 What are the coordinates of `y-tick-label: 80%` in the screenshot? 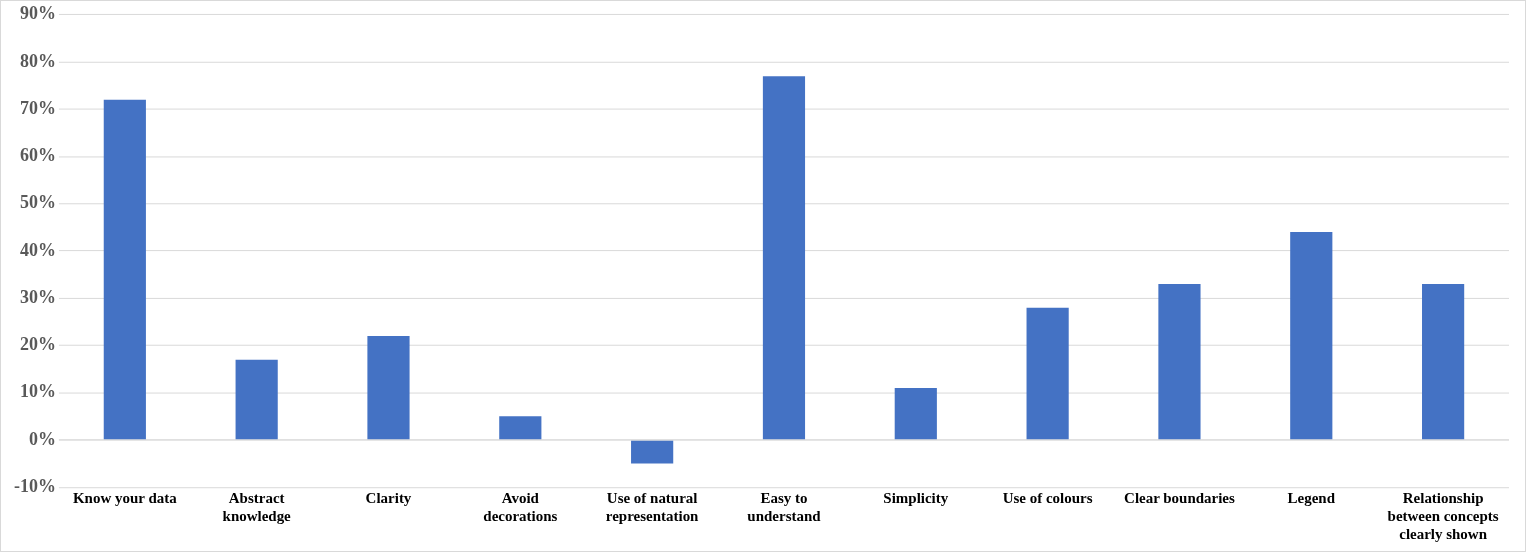 It's located at (38, 60).